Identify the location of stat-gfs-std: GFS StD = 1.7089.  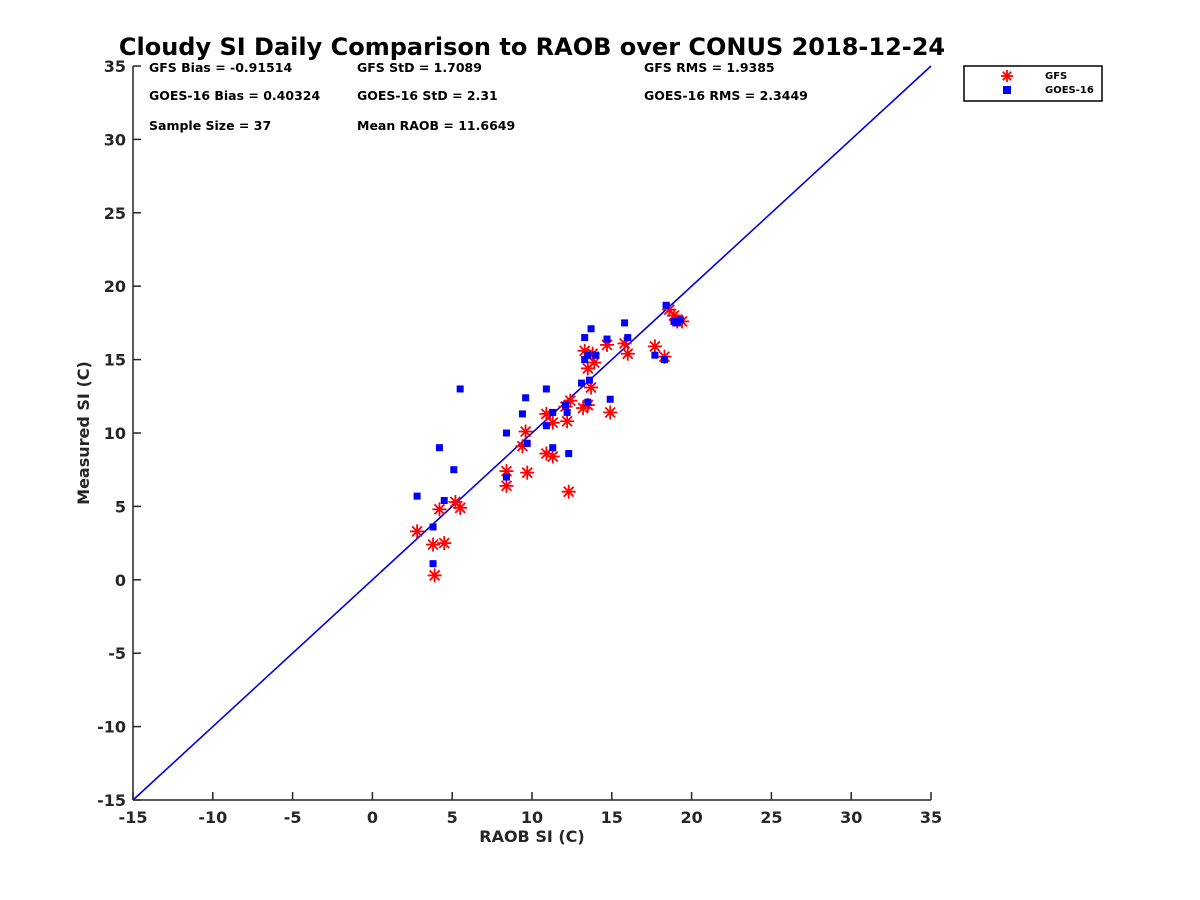
(419, 67).